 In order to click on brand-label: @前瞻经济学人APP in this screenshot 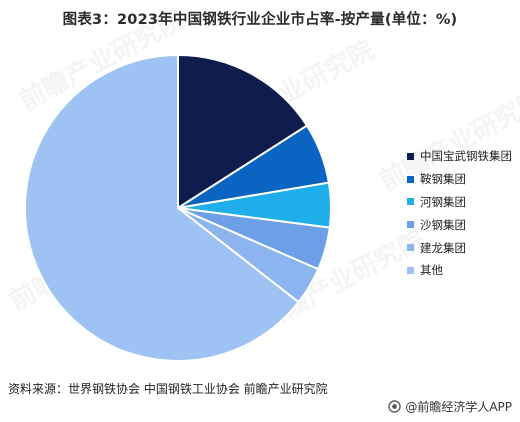, I will do `click(458, 407)`.